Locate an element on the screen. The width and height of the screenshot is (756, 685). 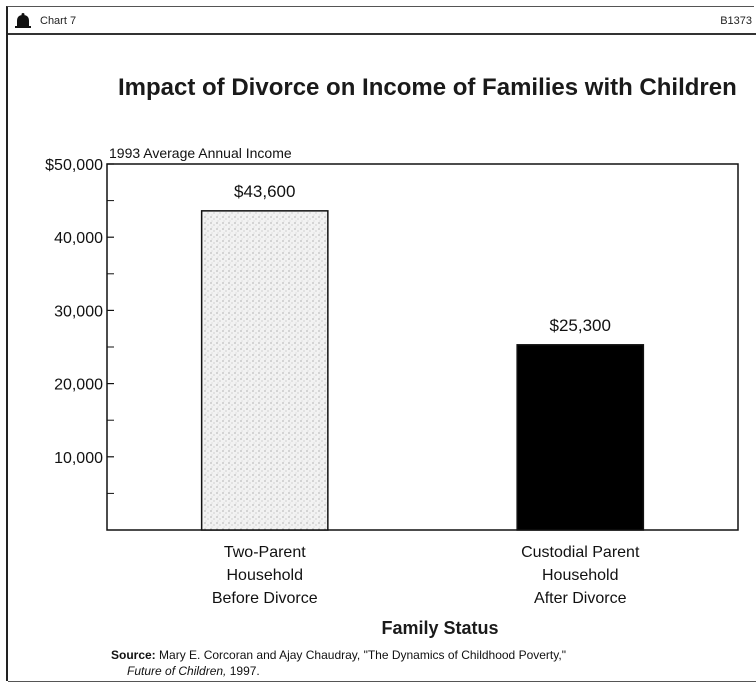
y-axis: 10,000 20,000 30,000 40,000 $50,000 is located at coordinates (79, 325).